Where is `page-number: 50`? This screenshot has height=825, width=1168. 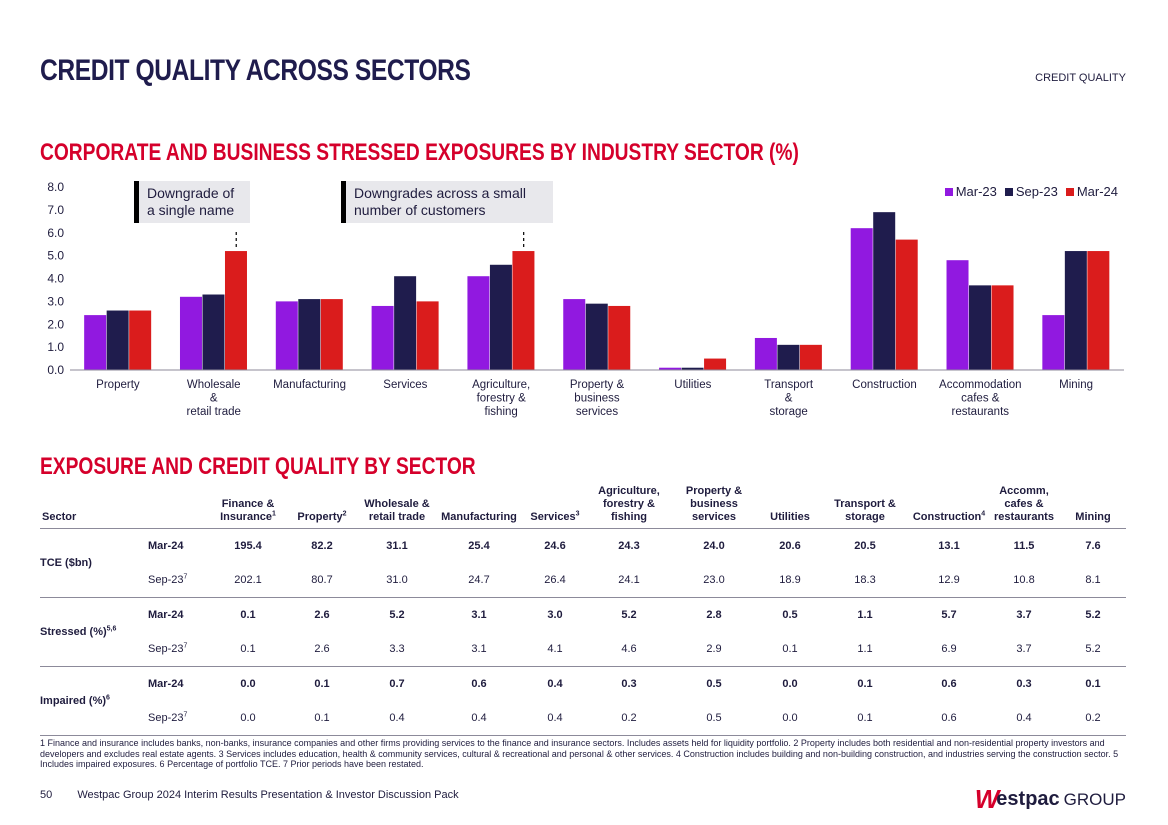 page-number: 50 is located at coordinates (46, 795).